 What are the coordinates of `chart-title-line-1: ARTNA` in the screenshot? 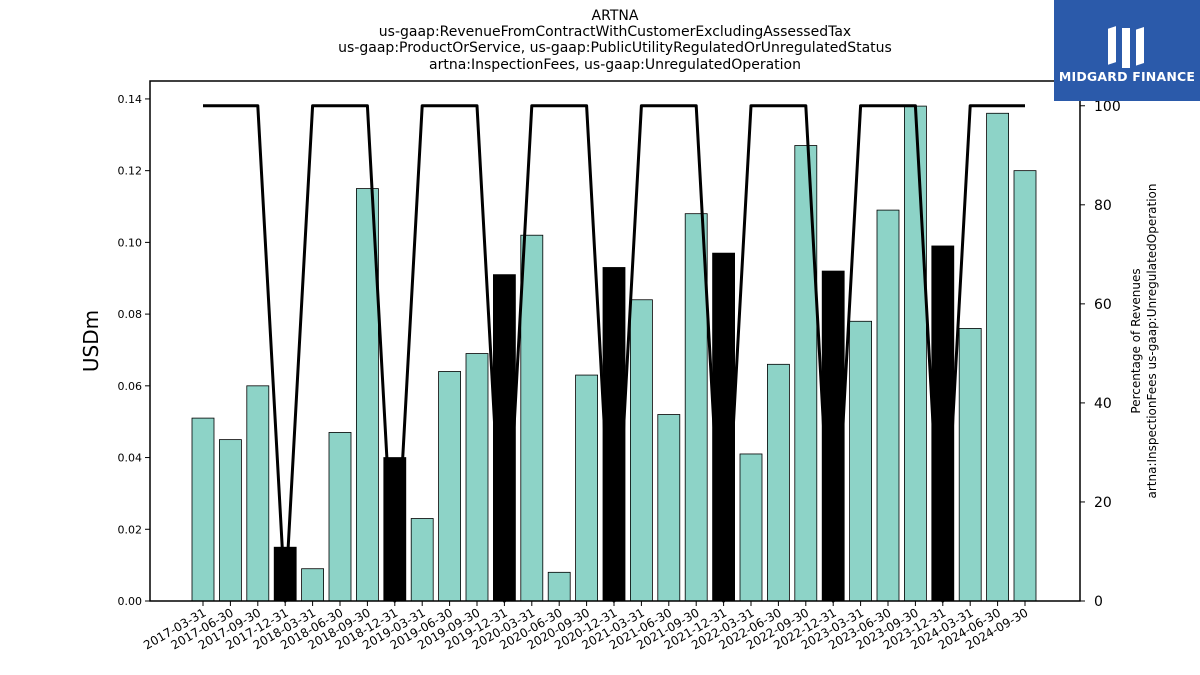 It's located at (615, 16).